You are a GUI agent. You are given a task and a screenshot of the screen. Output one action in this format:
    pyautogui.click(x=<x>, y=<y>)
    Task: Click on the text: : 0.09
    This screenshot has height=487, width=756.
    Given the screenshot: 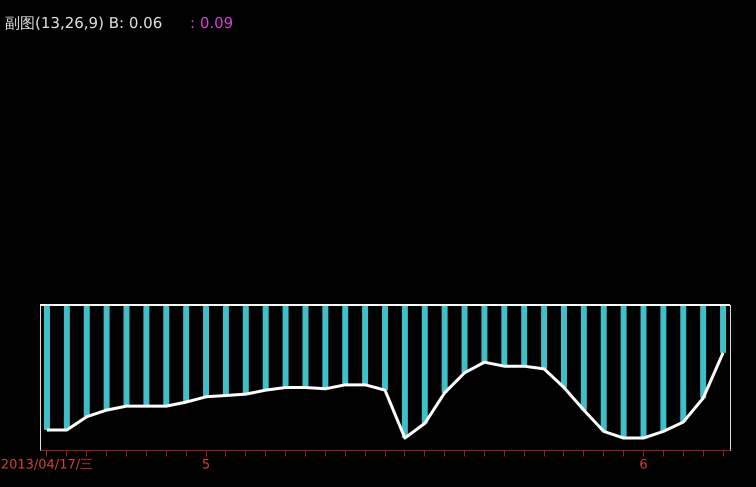 What is the action you would take?
    pyautogui.click(x=212, y=23)
    